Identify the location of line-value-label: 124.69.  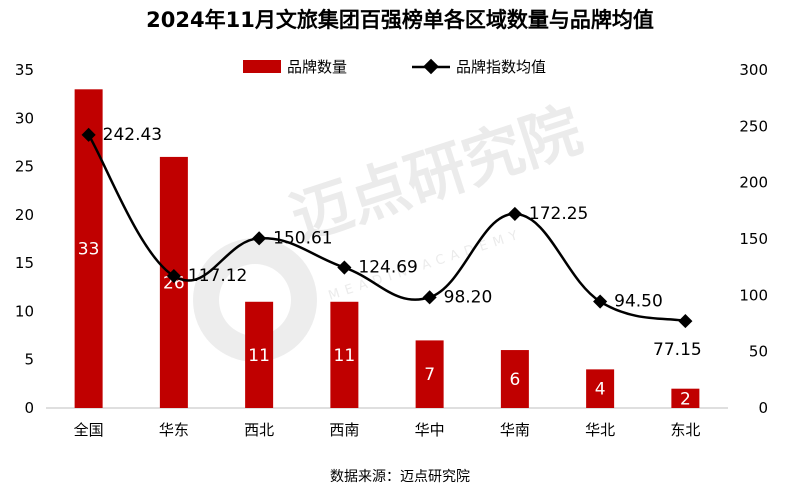
(387, 268).